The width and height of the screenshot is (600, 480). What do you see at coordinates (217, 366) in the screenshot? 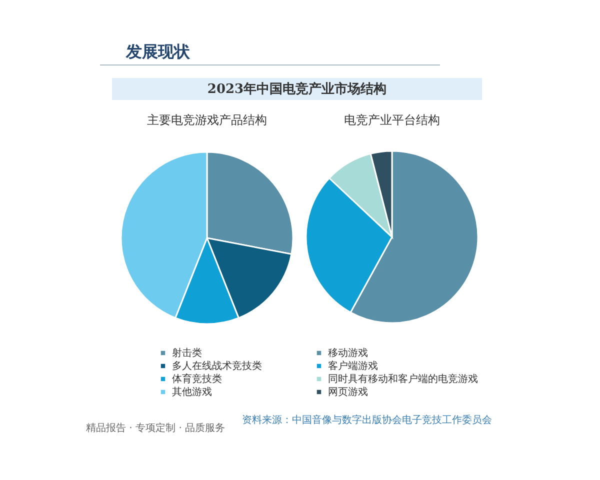
I see `legend-label: 多人在线战术竞技类` at bounding box center [217, 366].